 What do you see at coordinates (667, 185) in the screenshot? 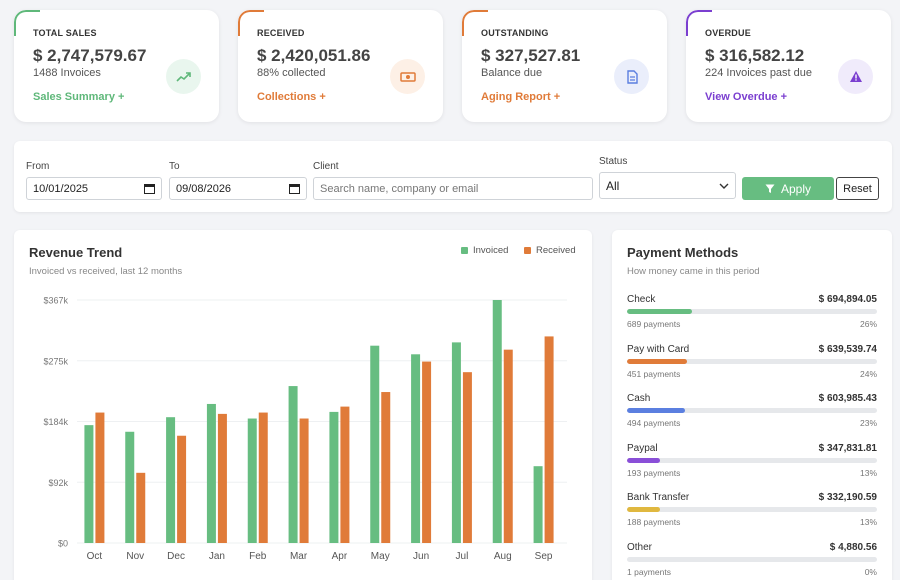
I see `status-select: All` at bounding box center [667, 185].